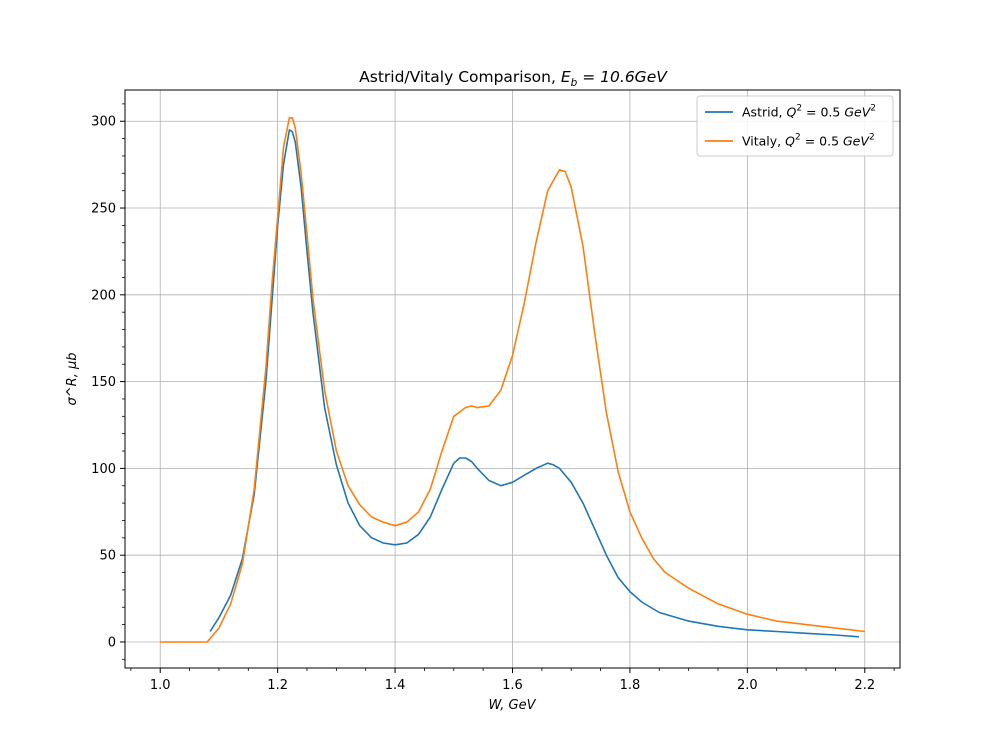 This screenshot has height=750, width=1000. I want to click on legend-label-vitaly: Vitaly, Q2 = 0.5 GeV2, so click(808, 141).